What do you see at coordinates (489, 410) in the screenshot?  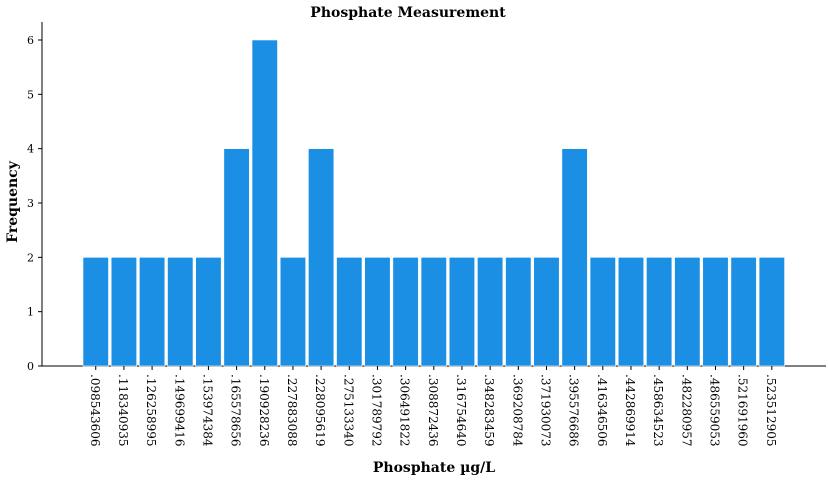 I see `x-tick-label: .348283459` at bounding box center [489, 410].